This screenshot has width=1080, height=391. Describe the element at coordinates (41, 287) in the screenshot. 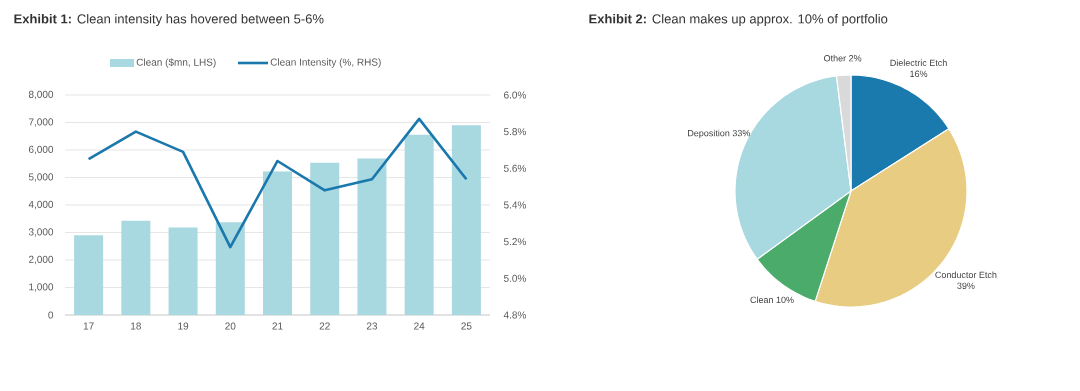

I see `y-tick-label: 1,000` at that location.